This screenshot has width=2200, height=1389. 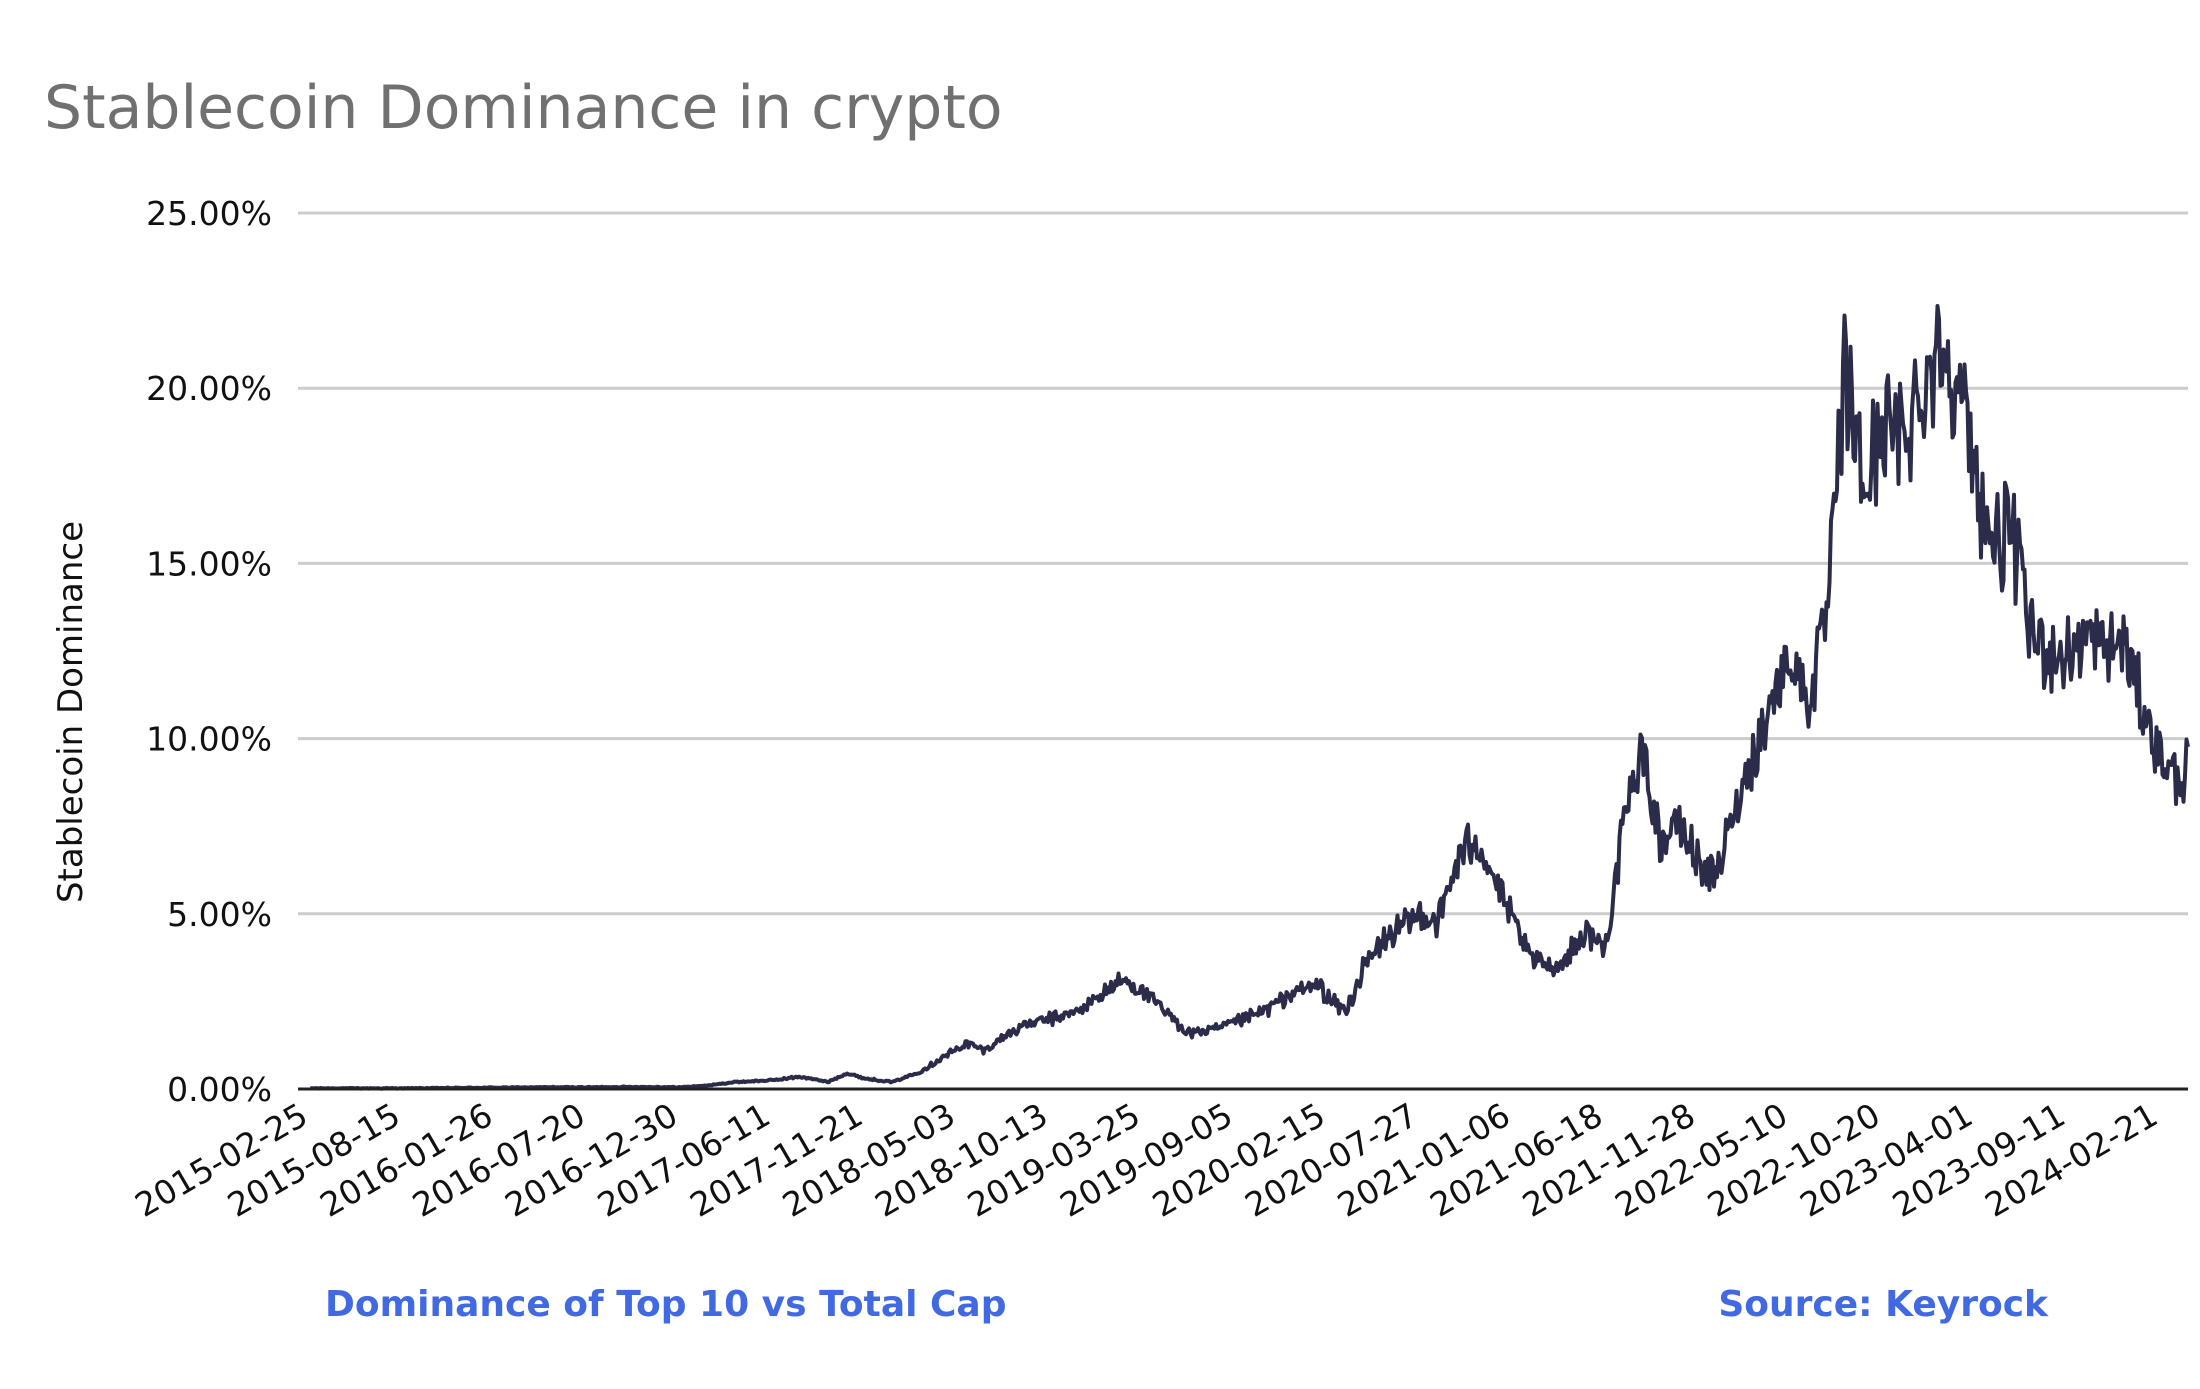 What do you see at coordinates (219, 914) in the screenshot?
I see `y-tick-label: 5.00%` at bounding box center [219, 914].